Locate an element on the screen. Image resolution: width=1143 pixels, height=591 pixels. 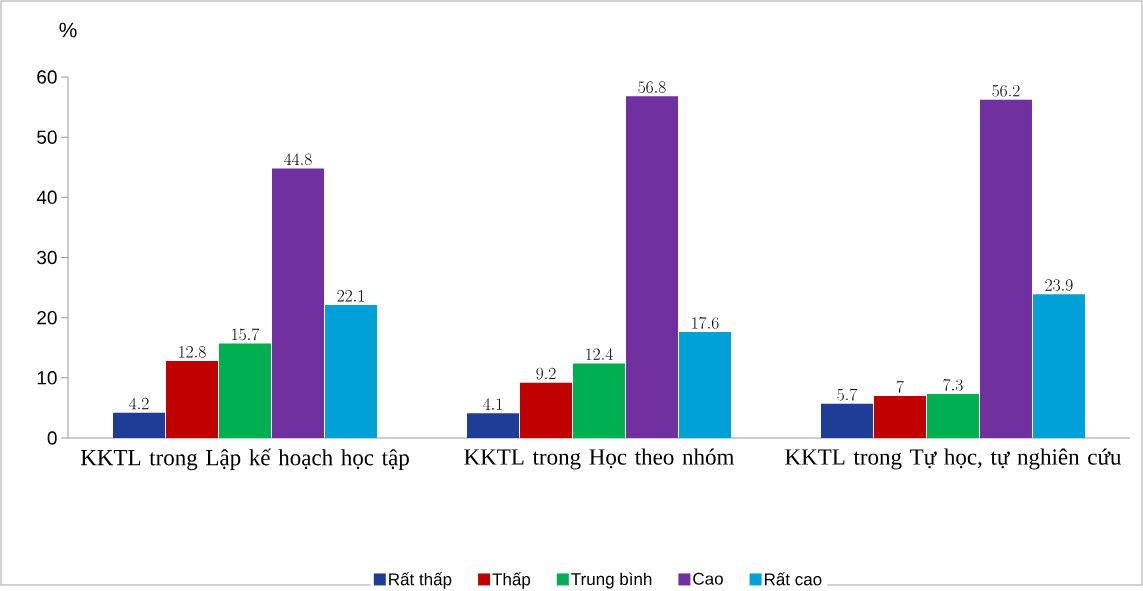
legend-label: Rất cao is located at coordinates (793, 579).